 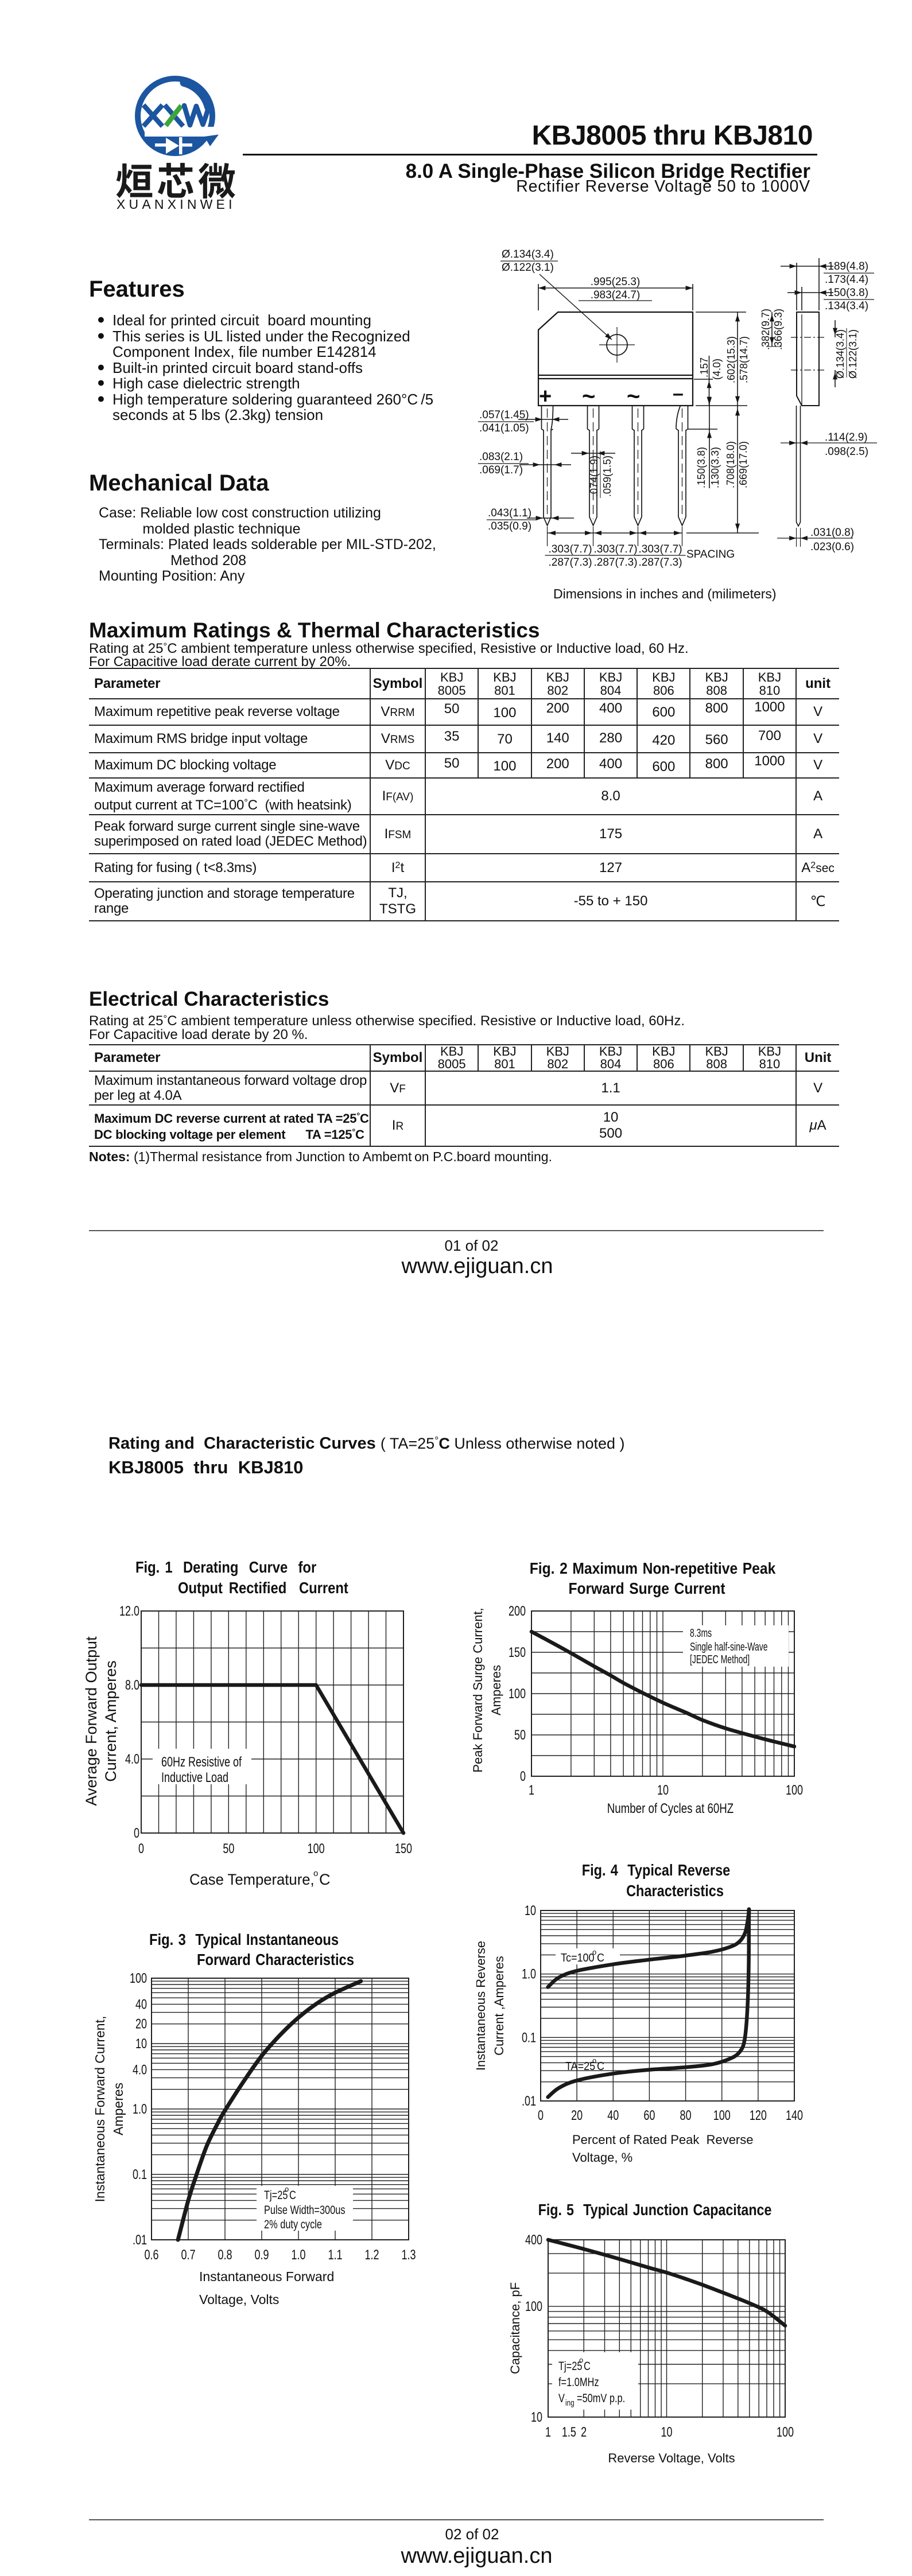 What do you see at coordinates (225, 2255) in the screenshot?
I see `svg-text: 0.8` at bounding box center [225, 2255].